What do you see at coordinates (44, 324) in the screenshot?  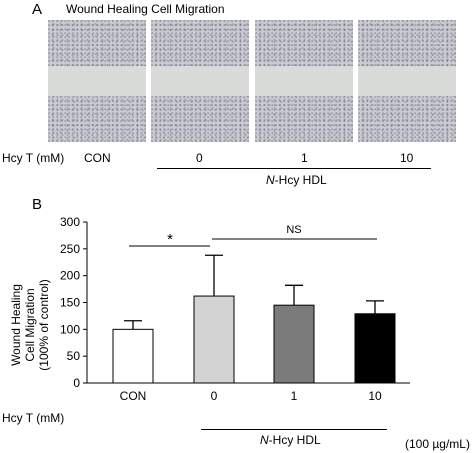 I see `y-axis-title-line-3: (100% of control)` at bounding box center [44, 324].